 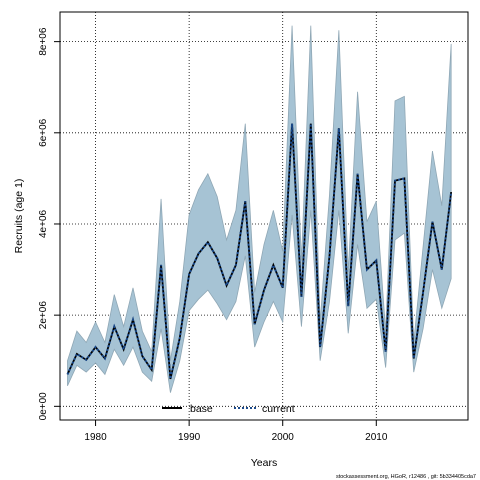 What do you see at coordinates (43, 406) in the screenshot?
I see `y-tick-label: 0e+00` at bounding box center [43, 406].